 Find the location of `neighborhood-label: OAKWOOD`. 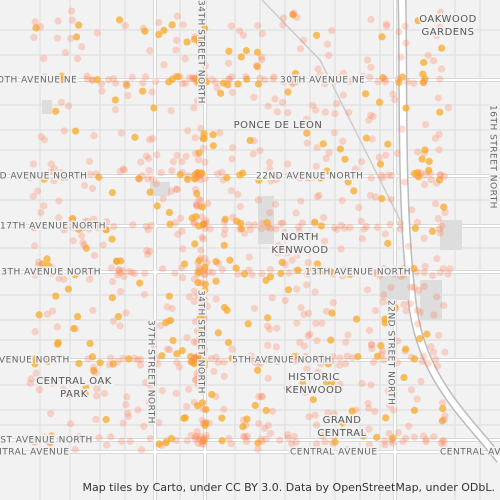

neighborhood-label: OAKWOOD is located at coordinates (448, 19).